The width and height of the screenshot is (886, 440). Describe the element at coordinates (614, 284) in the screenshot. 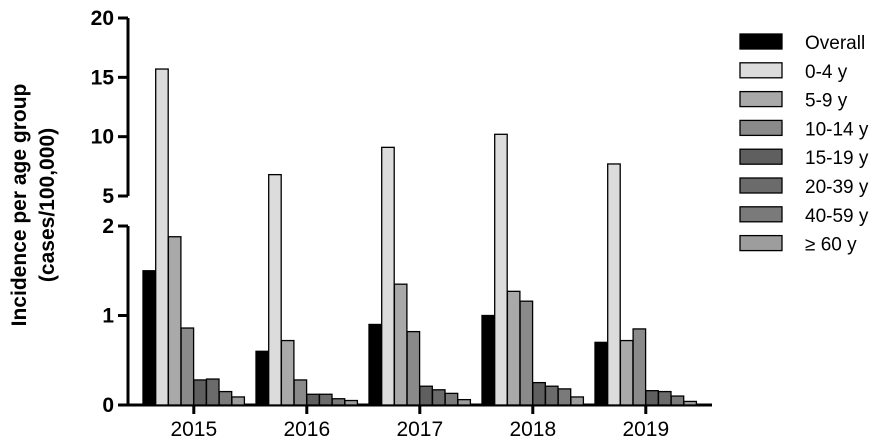

I see `bar-2019-0-4-y` at that location.